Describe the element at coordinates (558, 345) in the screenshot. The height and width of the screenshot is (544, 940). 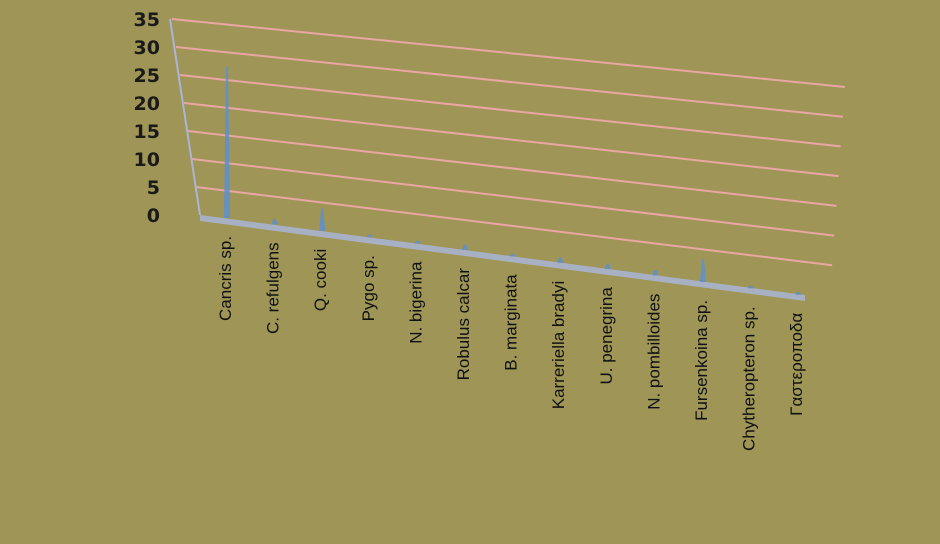
I see `x-tick-label-7: Karreriella bradyi` at that location.